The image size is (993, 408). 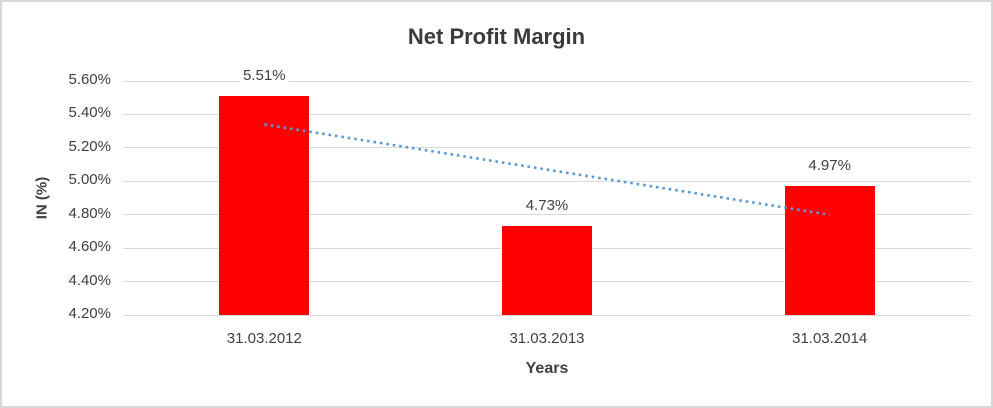 What do you see at coordinates (89, 213) in the screenshot?
I see `y-axis-tick-label: 4.80%` at bounding box center [89, 213].